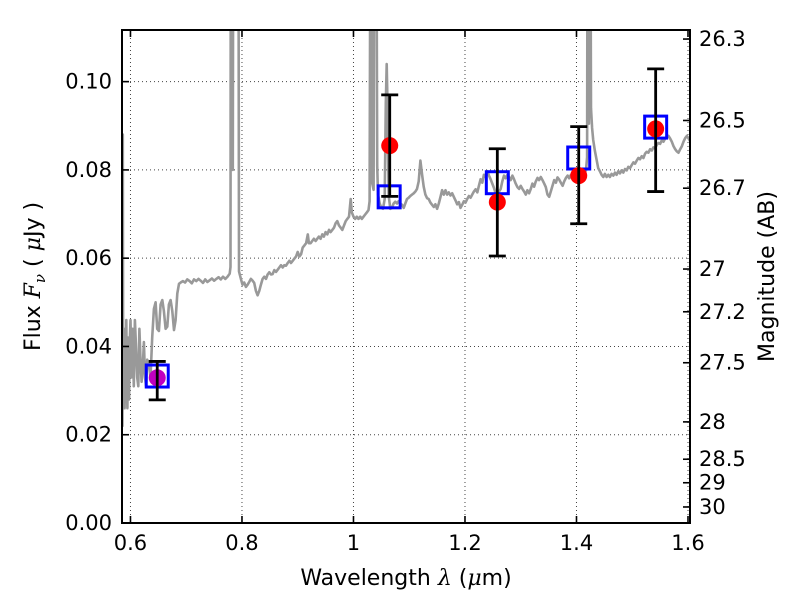 Image resolution: width=800 pixels, height=604 pixels. What do you see at coordinates (353, 543) in the screenshot?
I see `x-tick-label: 1` at bounding box center [353, 543].